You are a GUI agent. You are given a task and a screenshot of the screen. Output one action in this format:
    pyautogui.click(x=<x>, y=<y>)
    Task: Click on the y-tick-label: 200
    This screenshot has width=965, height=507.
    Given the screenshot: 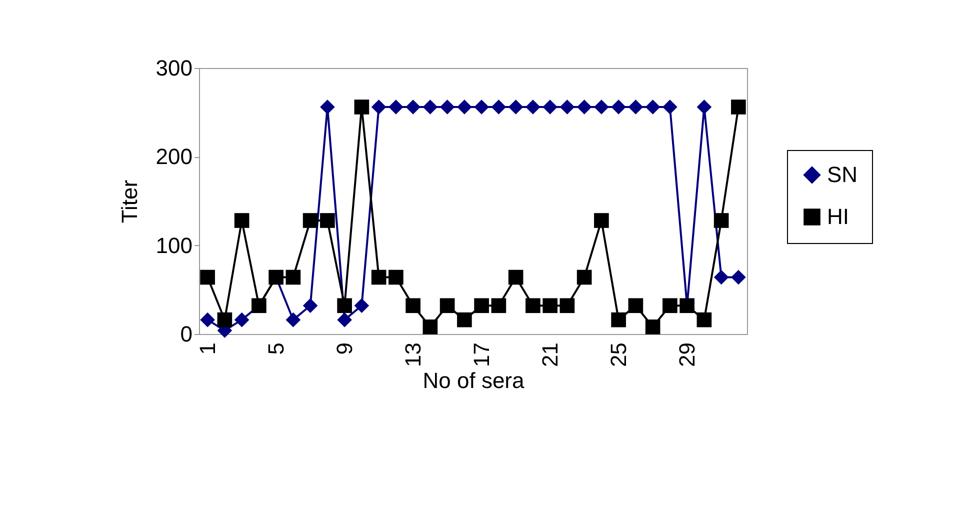 What is the action you would take?
    pyautogui.click(x=174, y=157)
    